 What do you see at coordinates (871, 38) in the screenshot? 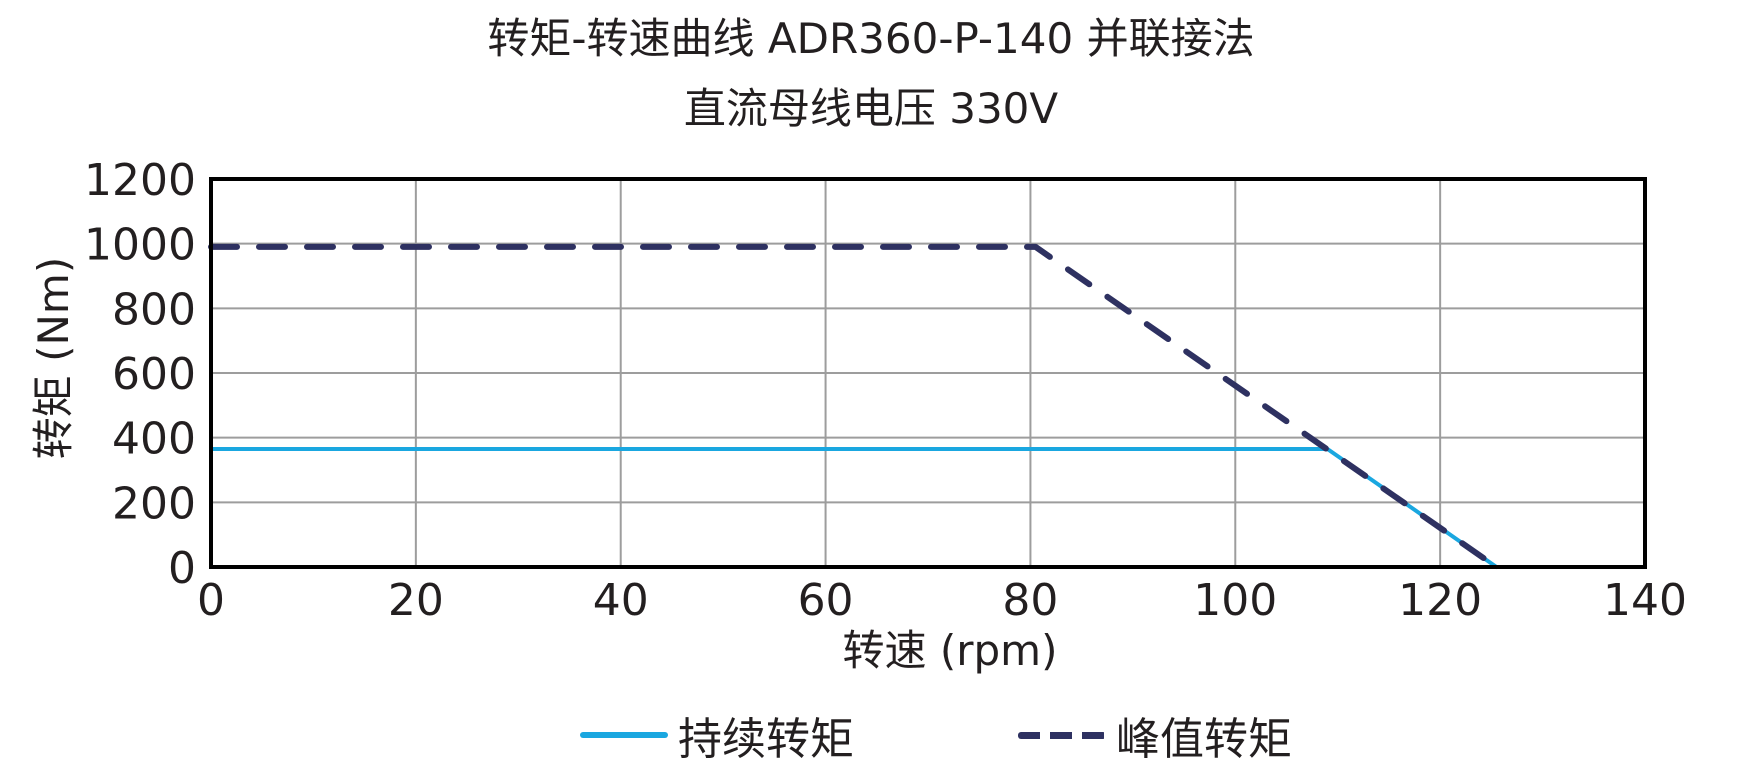
I see `chart-title: 转矩-转速曲线 ADR360-P-140 并联接法` at bounding box center [871, 38].